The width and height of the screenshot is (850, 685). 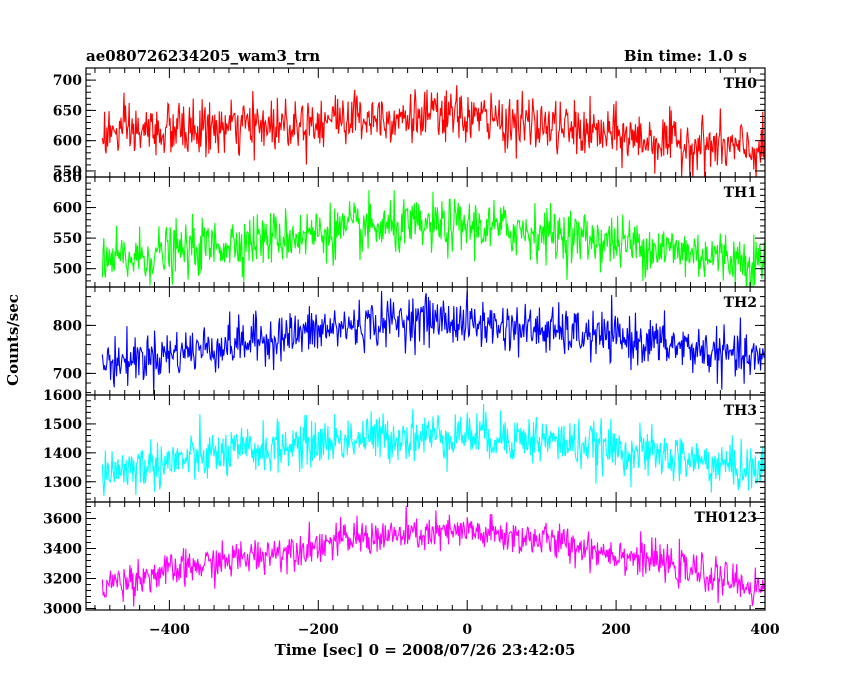 I want to click on x-tick-label: −400, so click(x=169, y=630).